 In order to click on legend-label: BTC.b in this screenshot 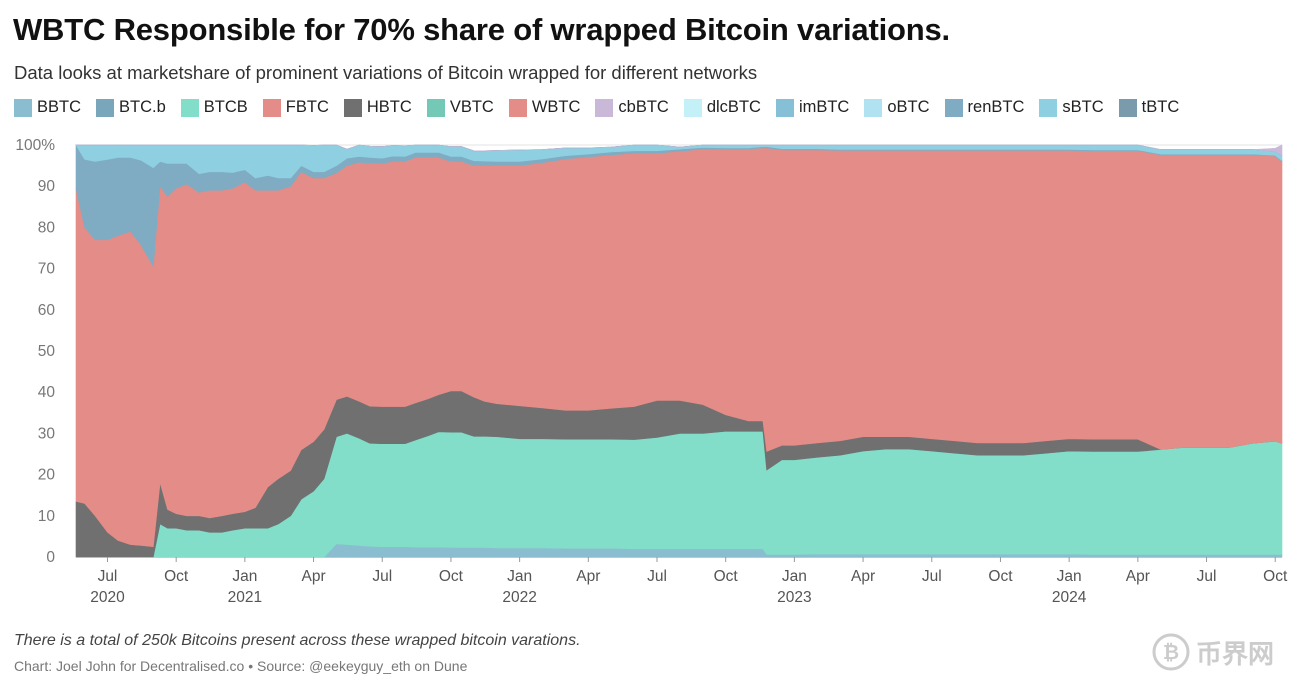, I will do `click(142, 107)`.